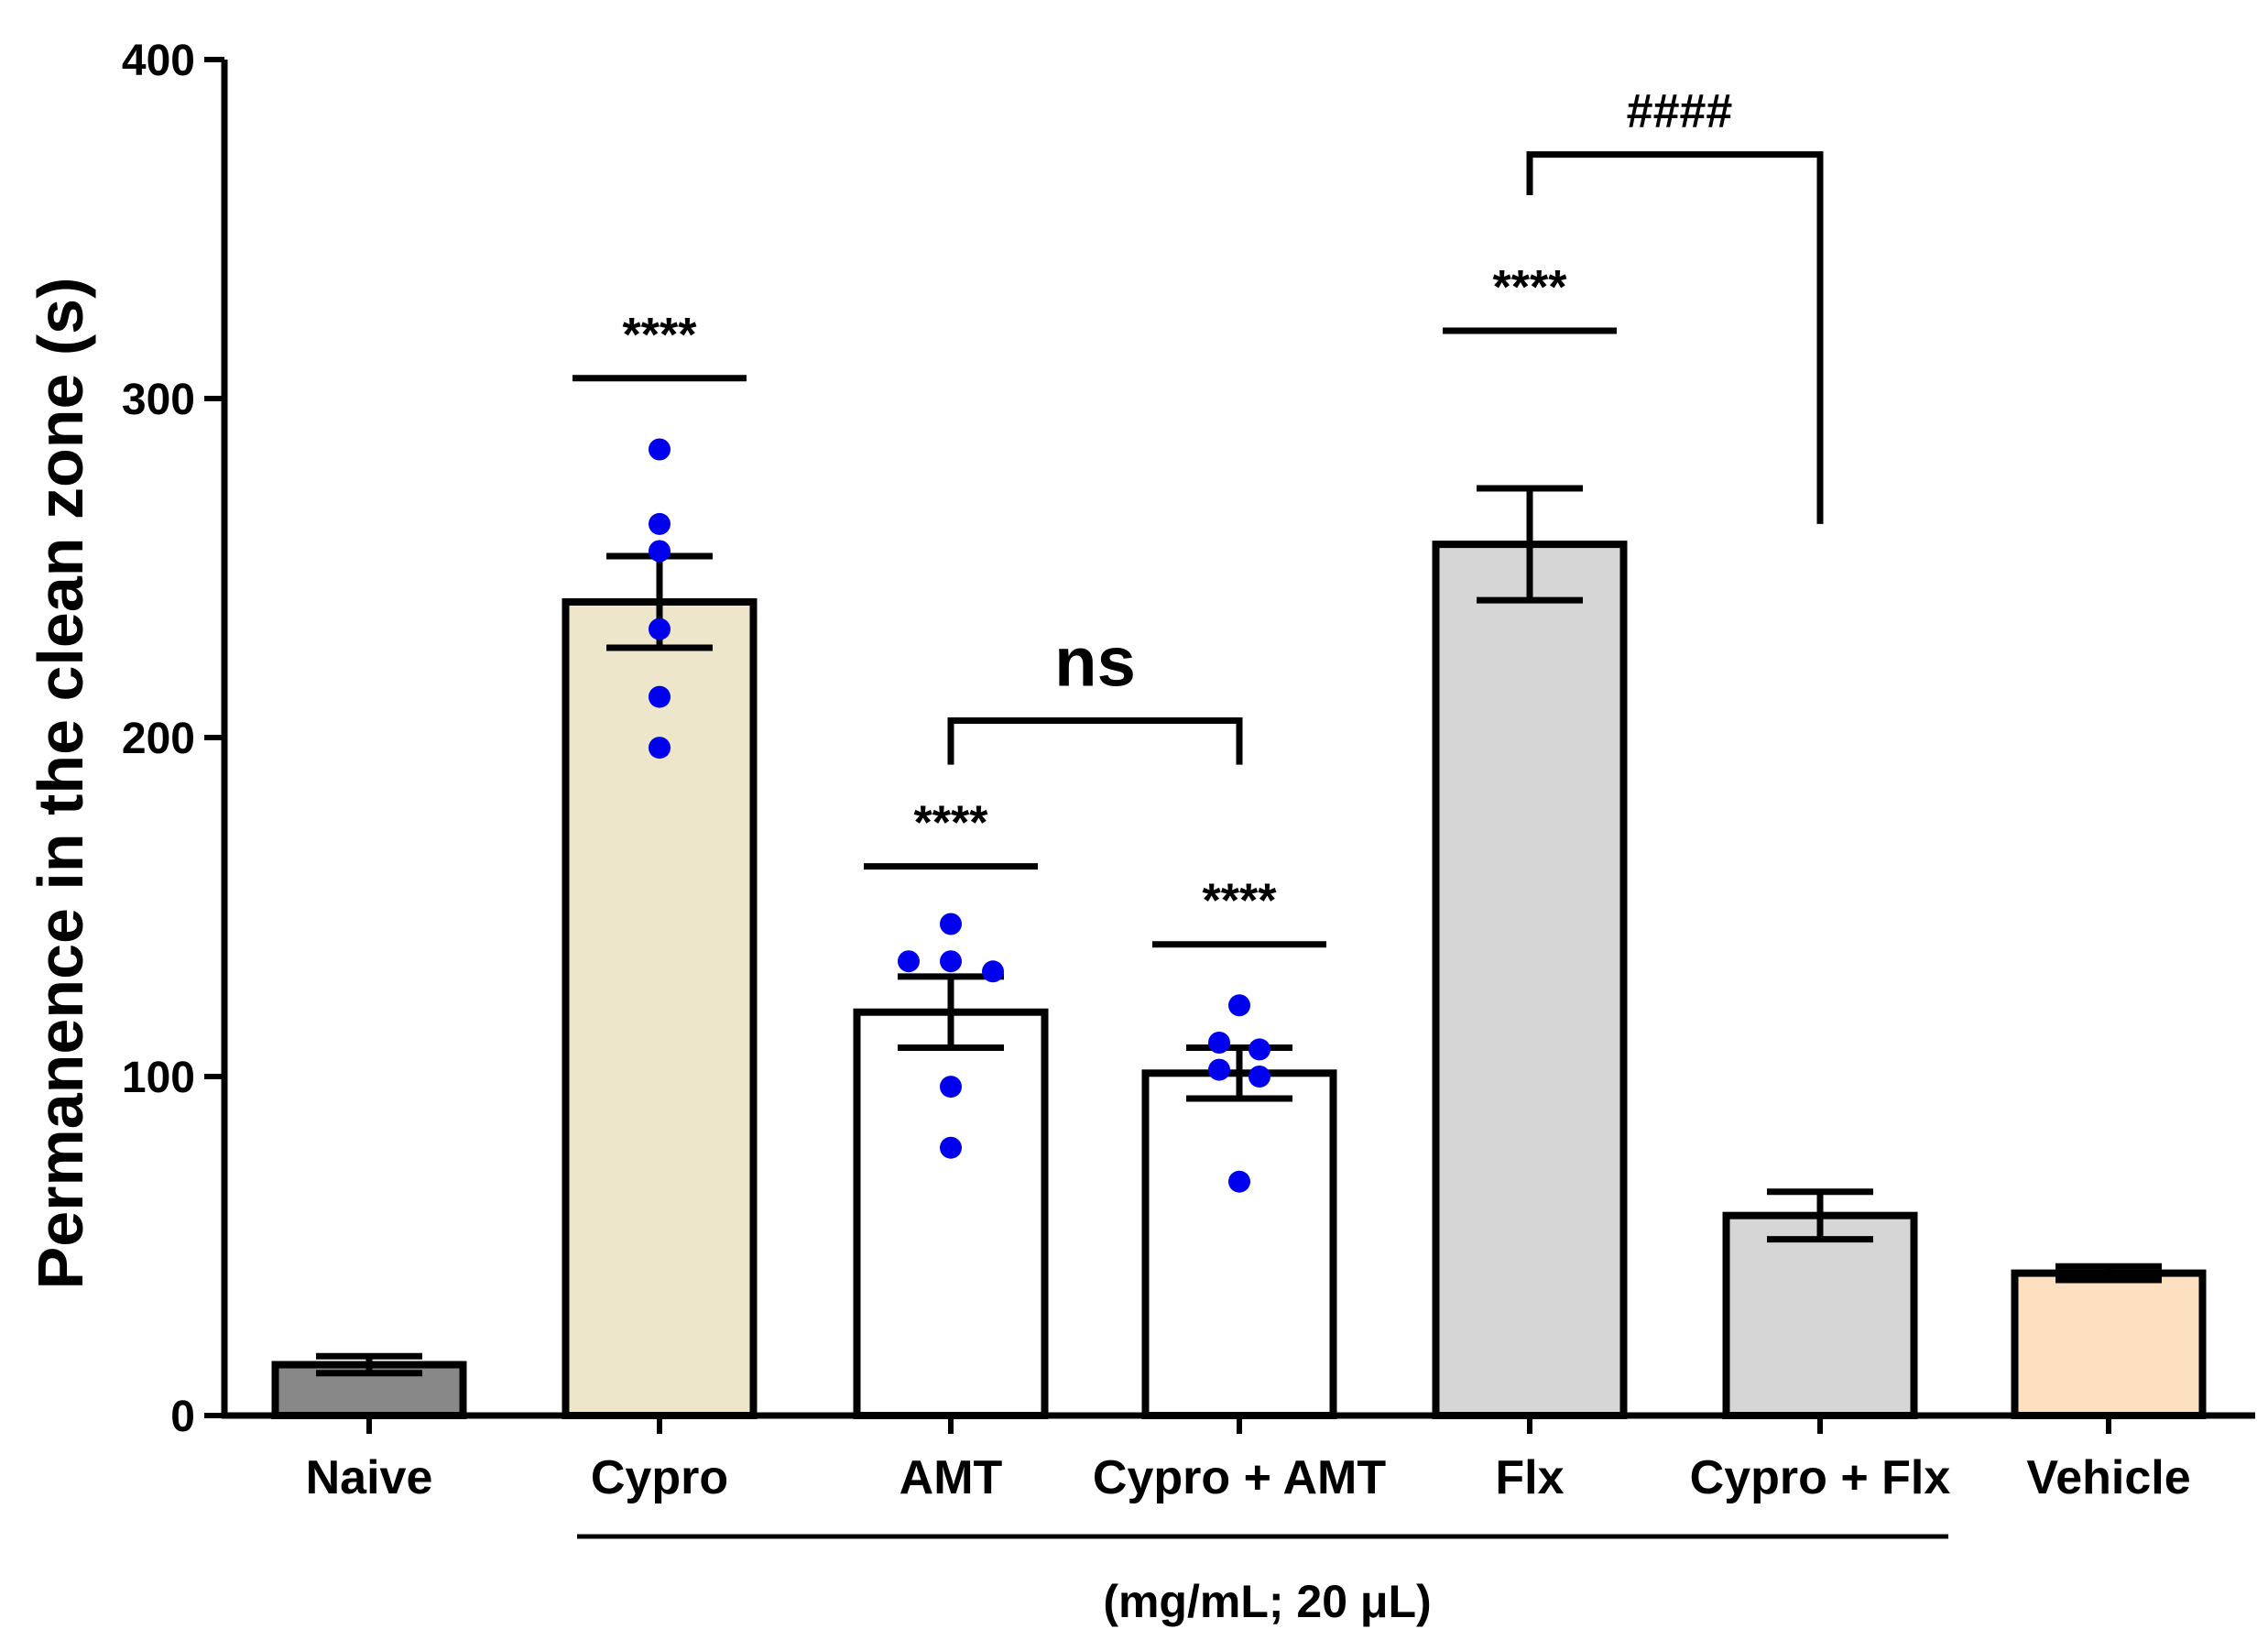  I want to click on sig-label-5: ####, so click(1680, 112).